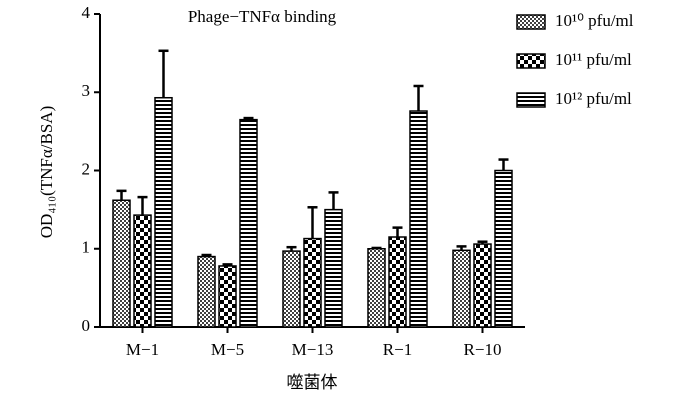 This screenshot has width=700, height=402. Describe the element at coordinates (86, 90) in the screenshot. I see `y-tick-label: 3` at that location.